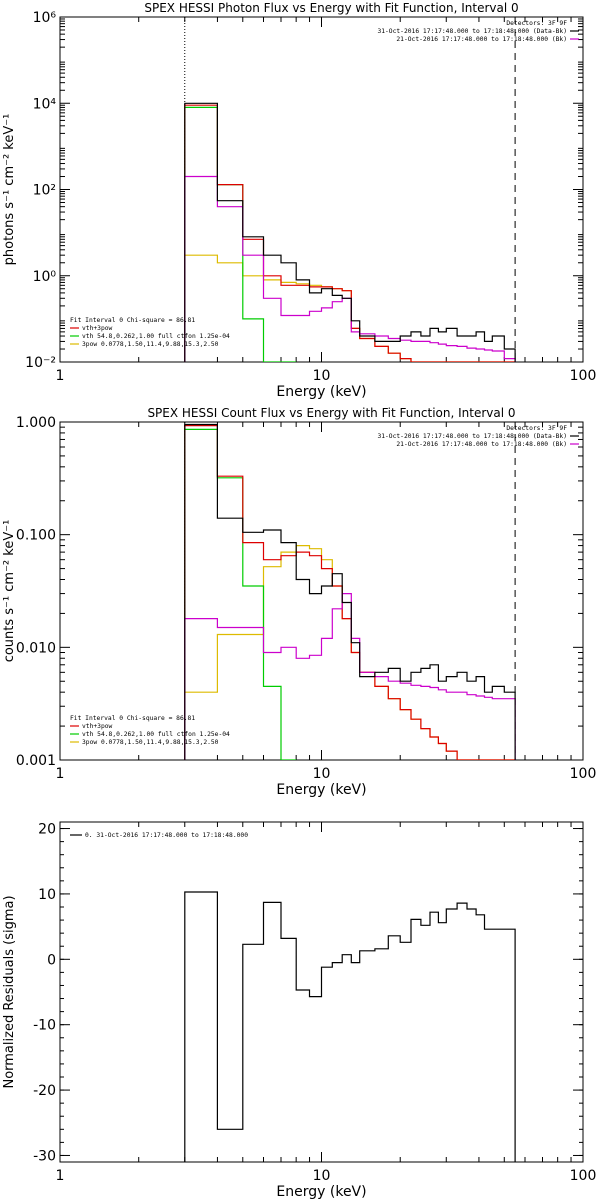  What do you see at coordinates (9, 591) in the screenshot?
I see `y-axis-label: counts s⁻¹ cm⁻² keV⁻¹` at bounding box center [9, 591].